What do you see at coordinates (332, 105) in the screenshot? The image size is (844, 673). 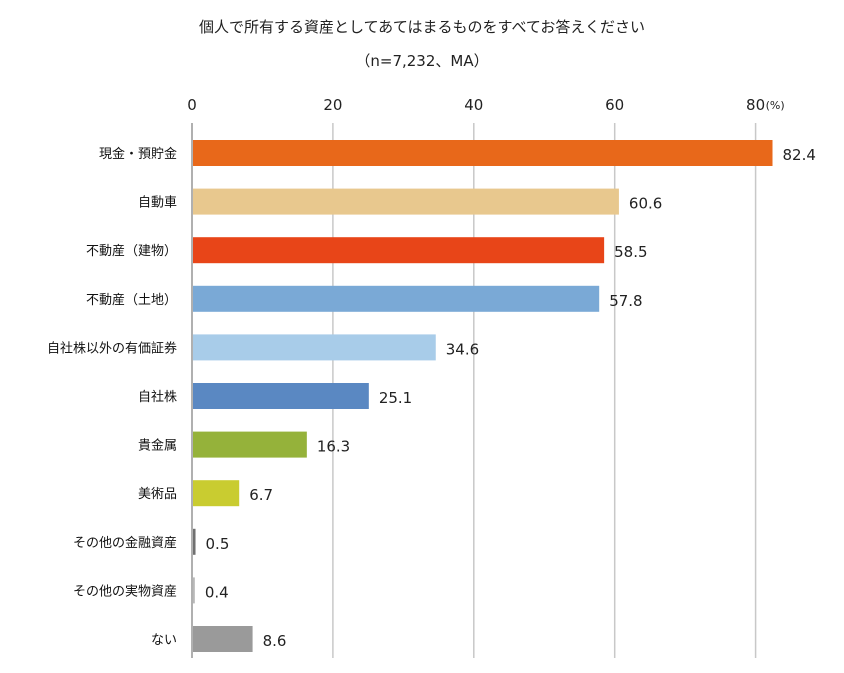 I see `x-tick-label: 20` at bounding box center [332, 105].